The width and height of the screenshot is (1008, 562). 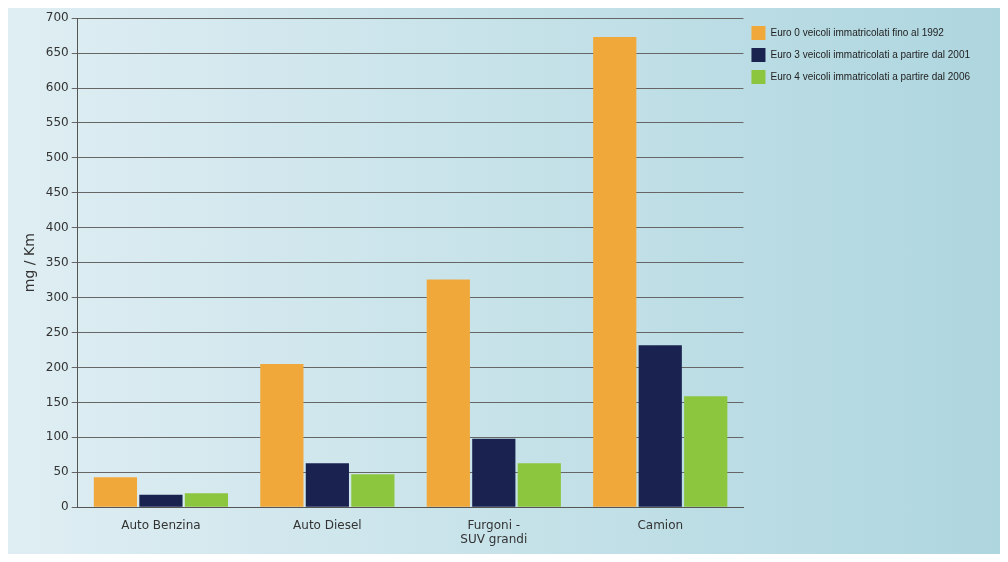 What do you see at coordinates (57, 331) in the screenshot?
I see `y-tick-label: 250` at bounding box center [57, 331].